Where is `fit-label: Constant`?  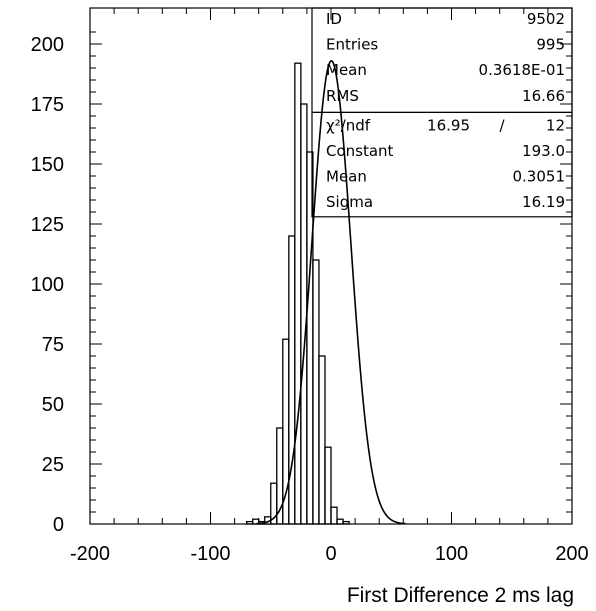
fit-label: Constant is located at coordinates (360, 151).